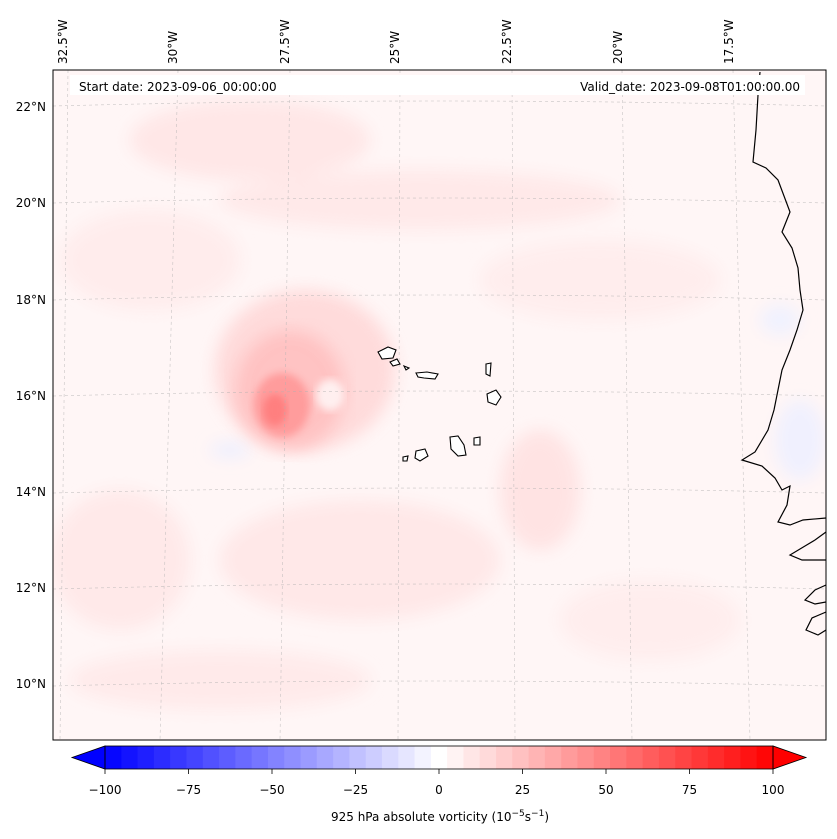 Image resolution: width=837 pixels, height=839 pixels. I want to click on lat-label-16n: 16°N, so click(31, 396).